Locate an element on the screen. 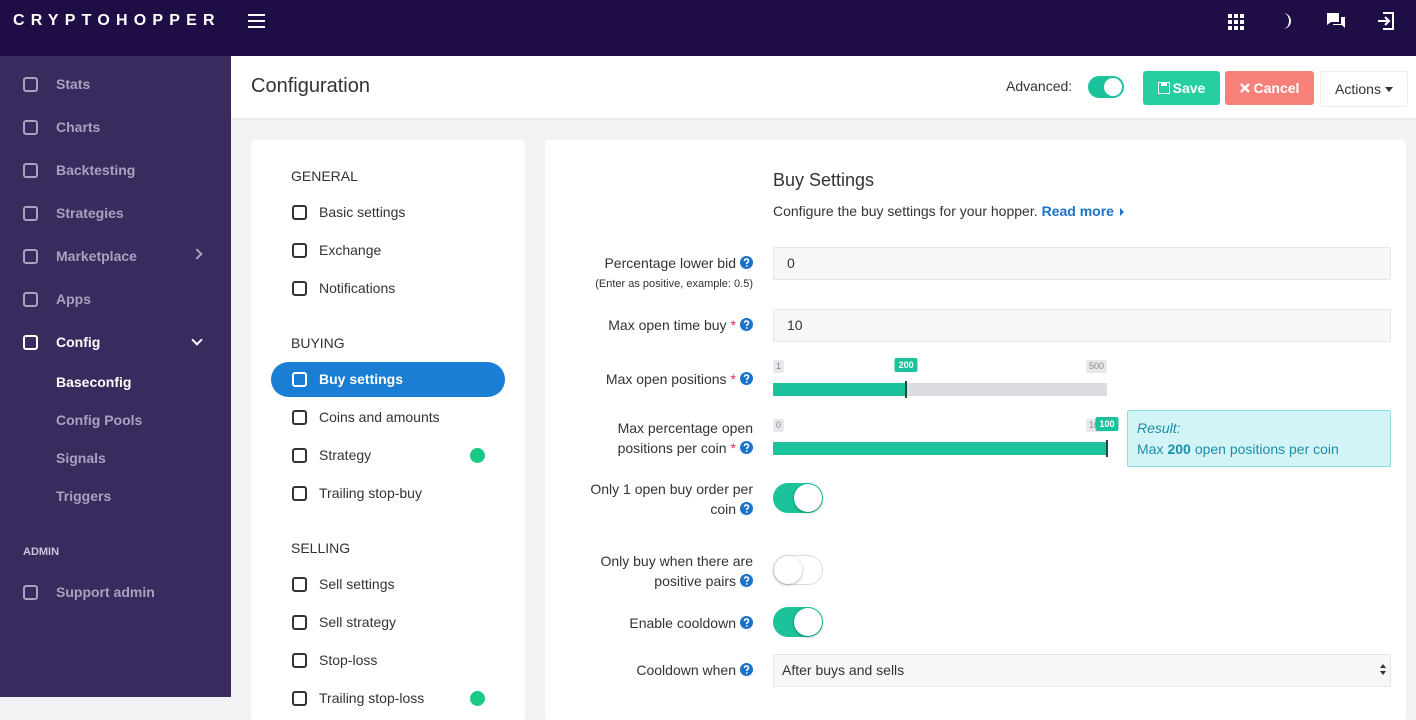  theme-icon is located at coordinates (1286, 21).